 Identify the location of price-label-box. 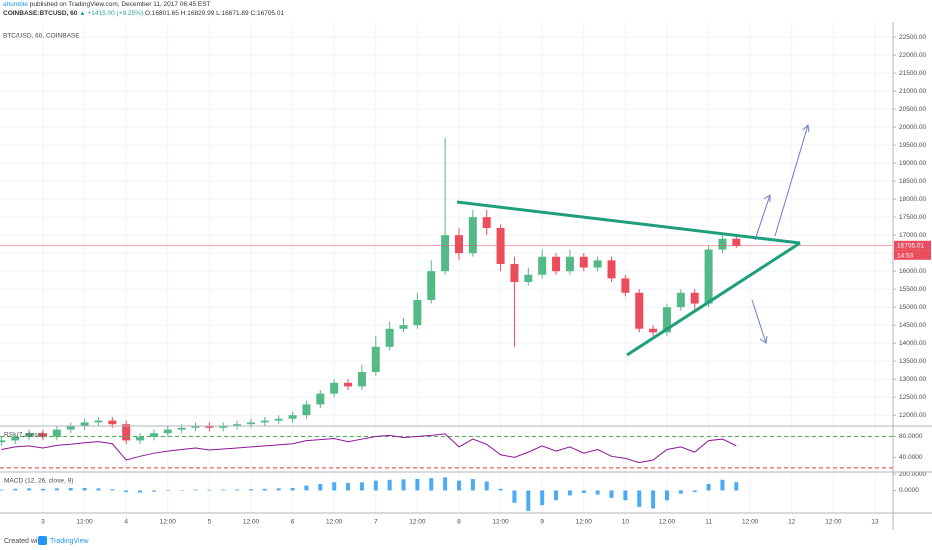
(912, 245).